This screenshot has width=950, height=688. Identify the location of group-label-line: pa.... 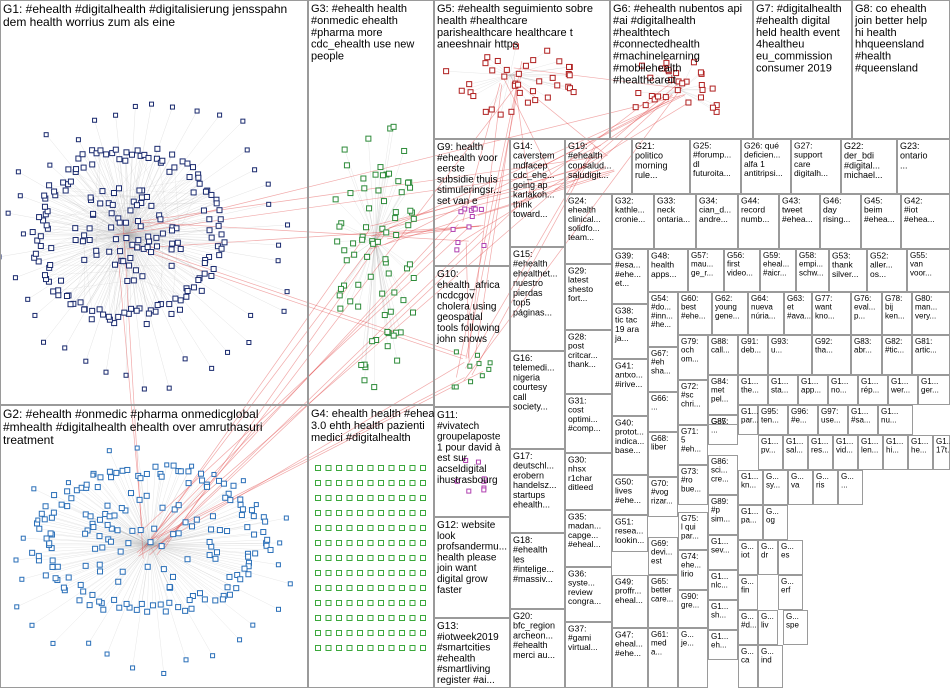
(749, 520).